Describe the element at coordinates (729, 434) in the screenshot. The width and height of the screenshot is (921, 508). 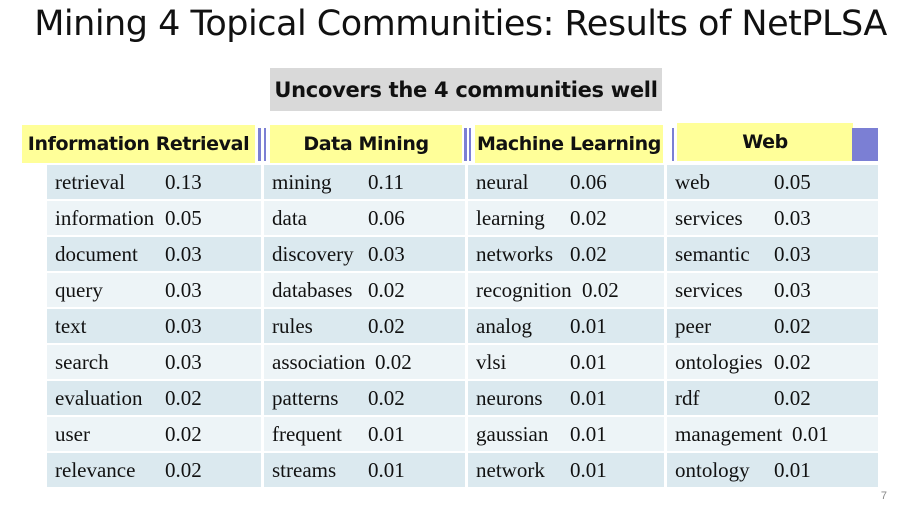
I see `term-label: management` at that location.